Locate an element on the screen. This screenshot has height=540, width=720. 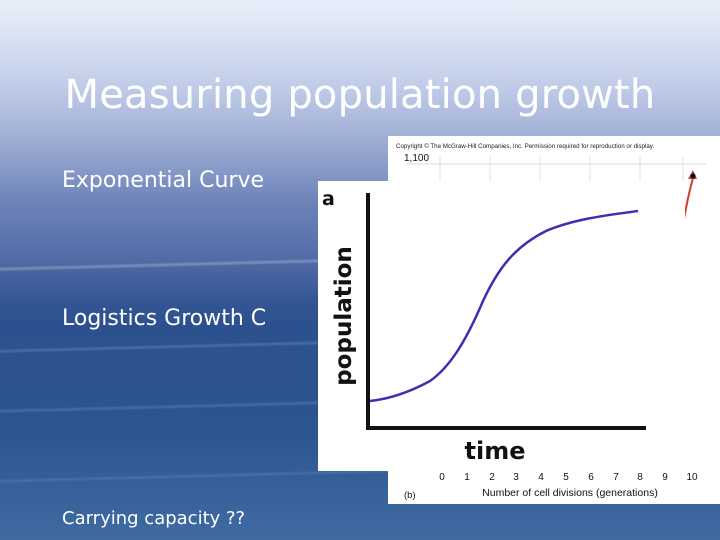
panel-label-a: a is located at coordinates (328, 199).